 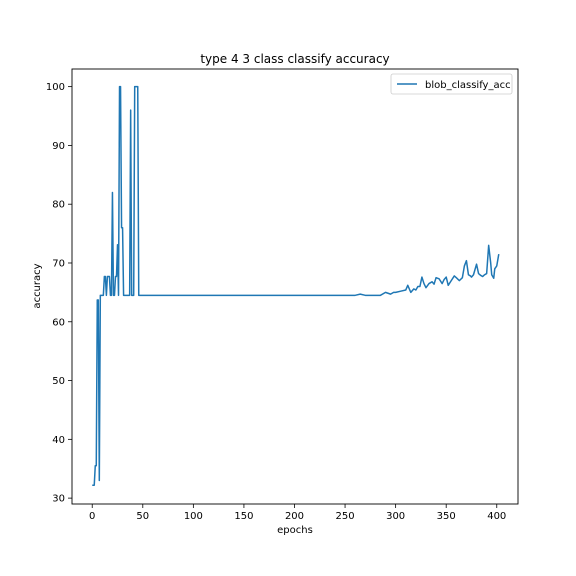 What do you see at coordinates (59, 293) in the screenshot?
I see `y-axis-ticks: 30 40 50 60 70 80 90 100` at bounding box center [59, 293].